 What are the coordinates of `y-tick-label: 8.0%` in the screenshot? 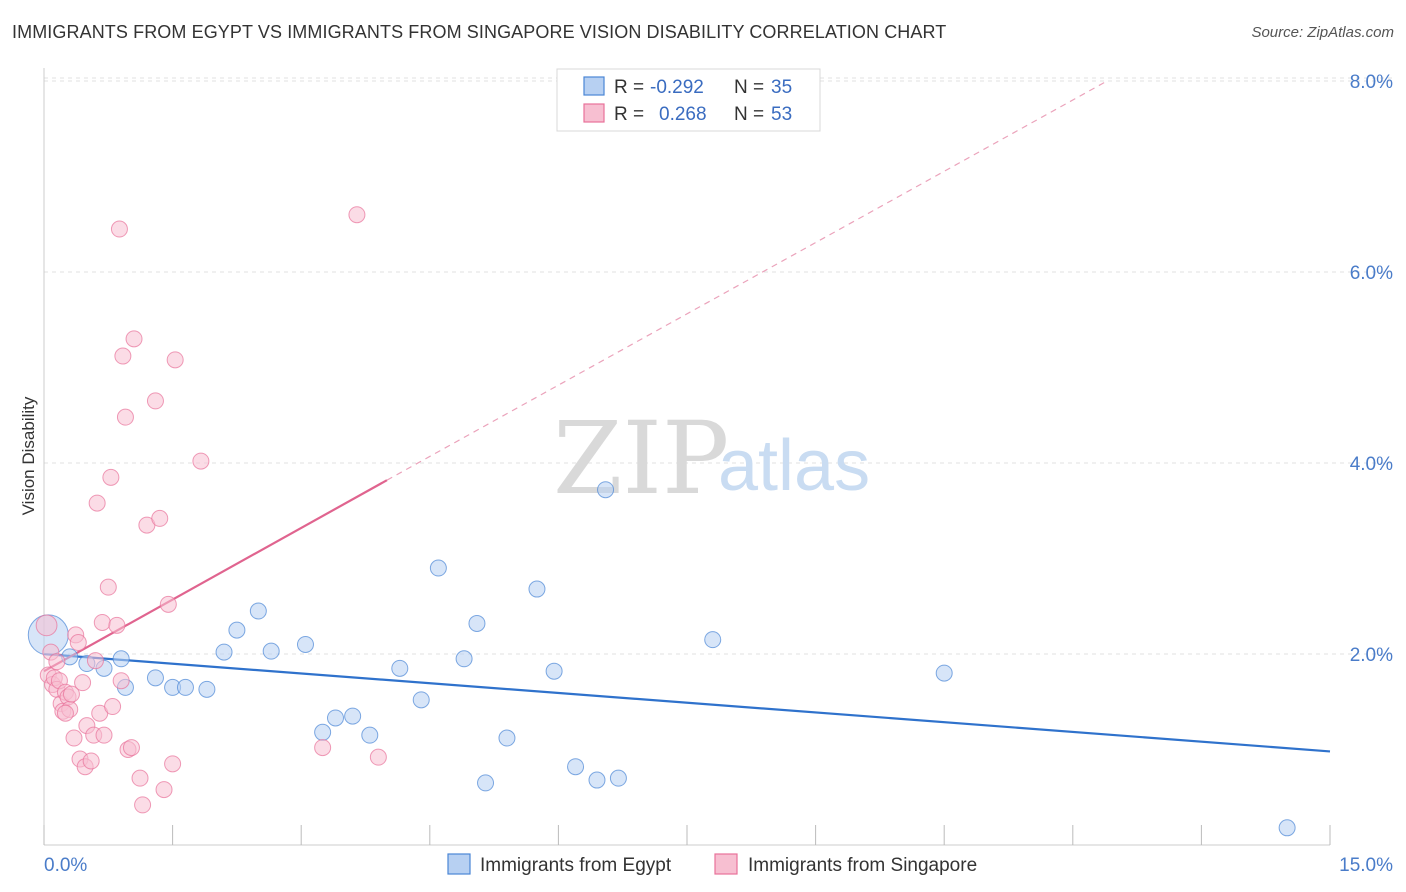 It's located at (1371, 82).